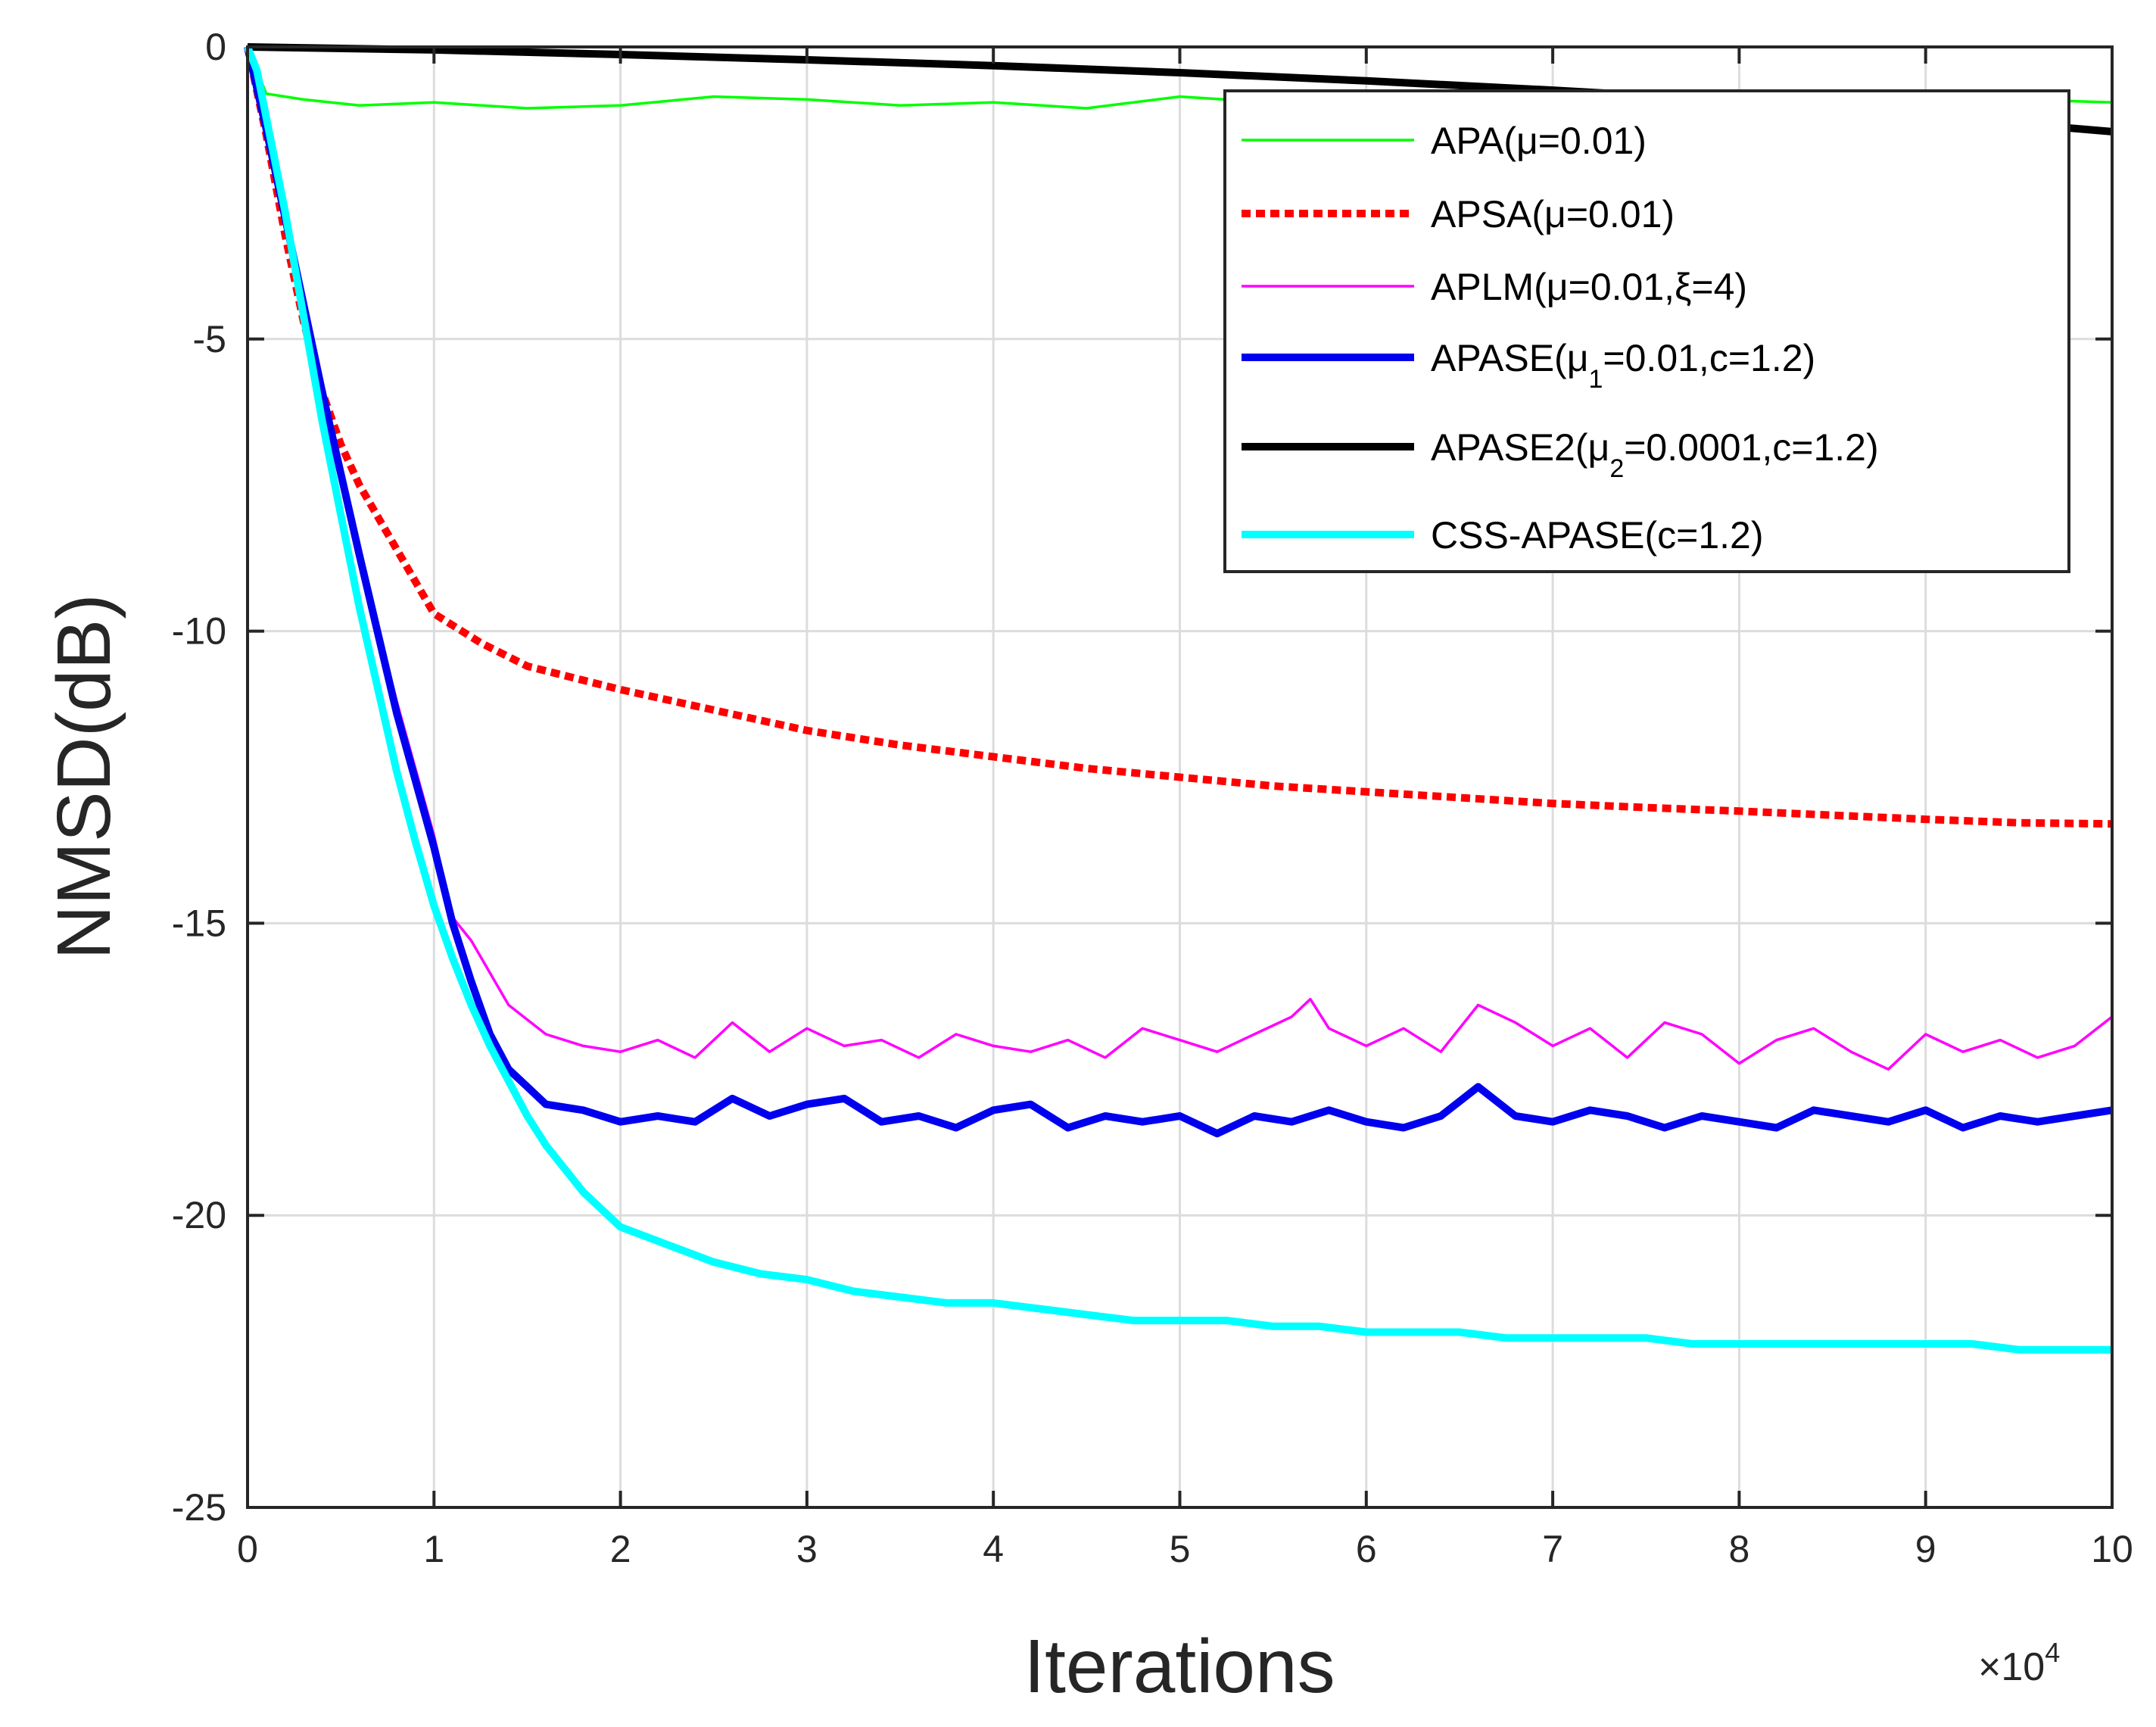 This screenshot has width=2156, height=1727. What do you see at coordinates (993, 1549) in the screenshot?
I see `x-tick-label: 4` at bounding box center [993, 1549].